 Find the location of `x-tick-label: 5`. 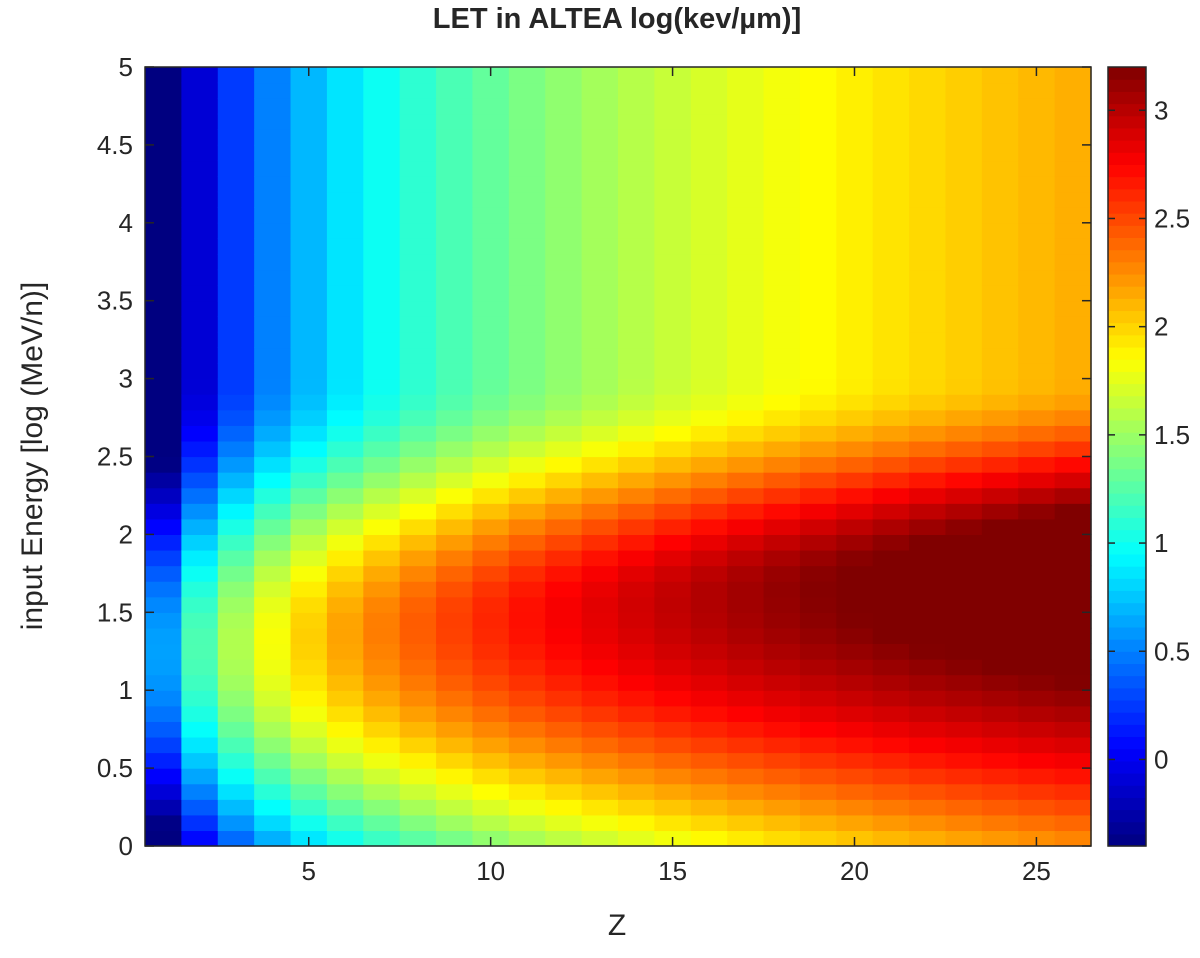

x-tick-label: 5 is located at coordinates (308, 871).